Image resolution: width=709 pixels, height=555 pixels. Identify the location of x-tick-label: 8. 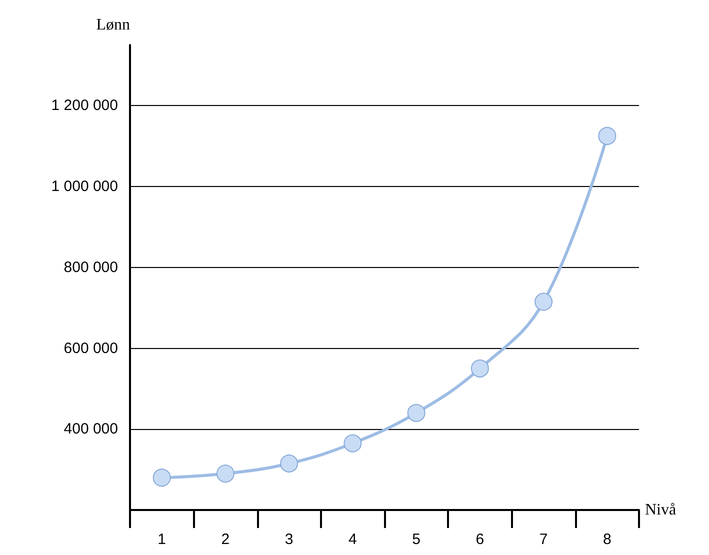
(607, 539).